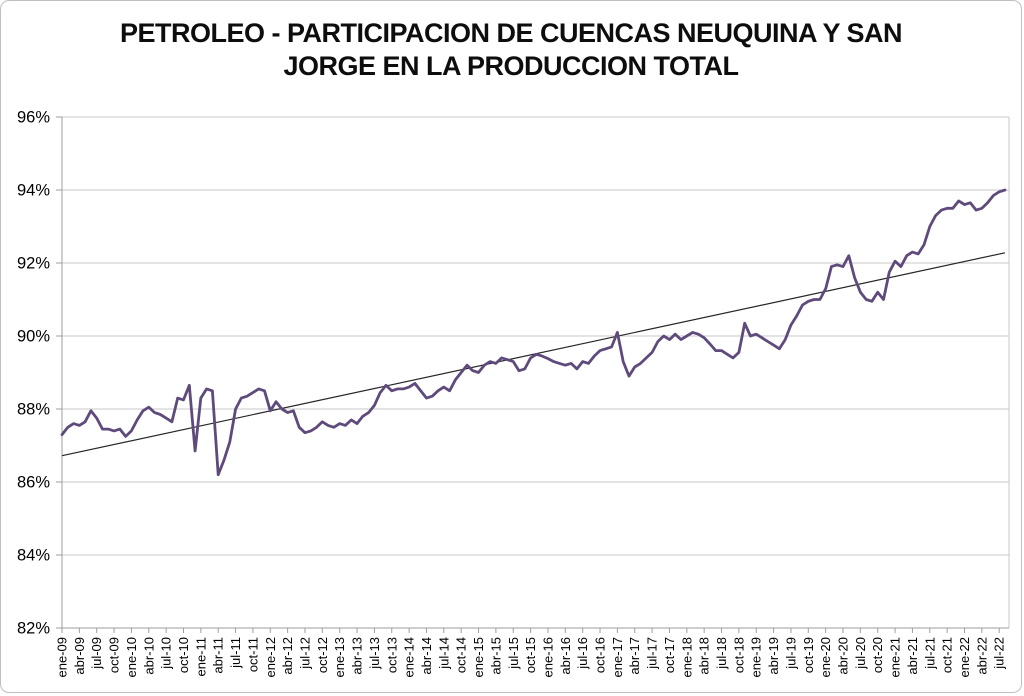 The width and height of the screenshot is (1024, 696). I want to click on x-axis-label: abr-10, so click(148, 656).